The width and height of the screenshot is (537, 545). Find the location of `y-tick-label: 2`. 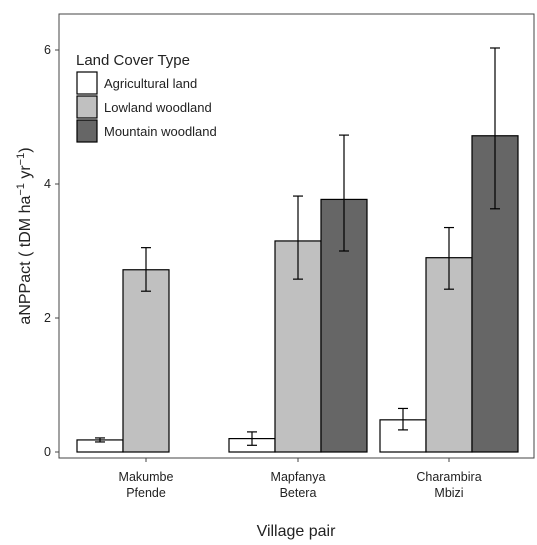

y-tick-label: 2 is located at coordinates (47, 318).